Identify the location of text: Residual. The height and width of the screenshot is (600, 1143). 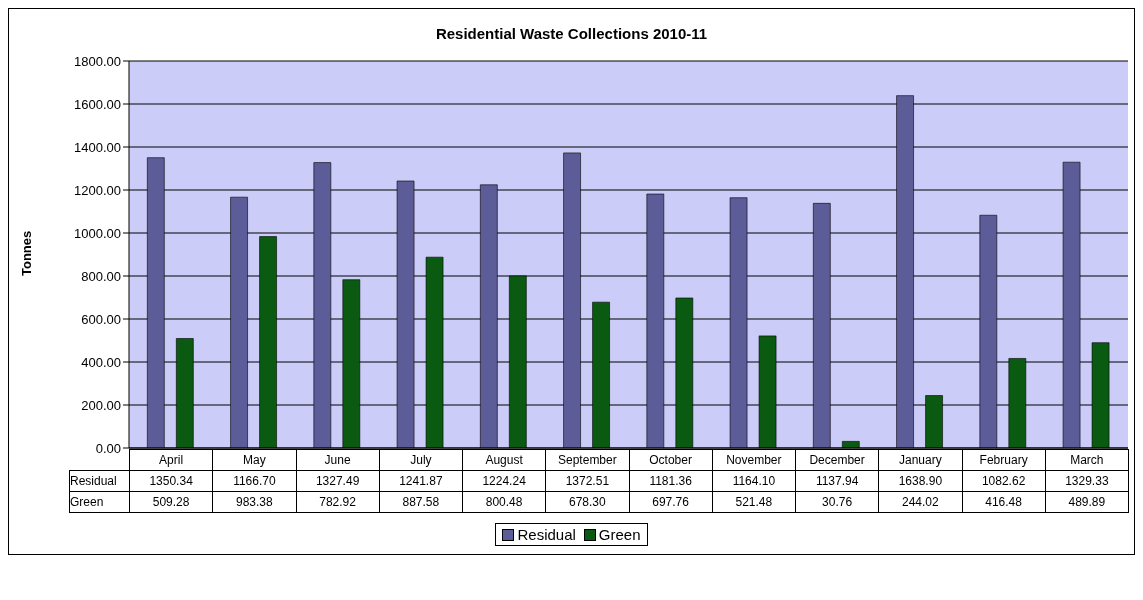
(93, 481).